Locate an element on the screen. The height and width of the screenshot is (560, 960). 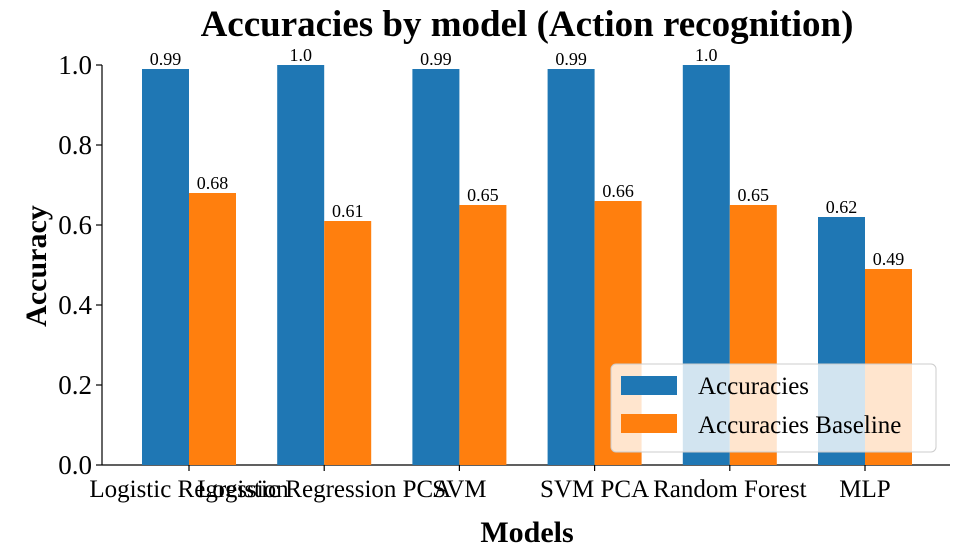
legend-box is located at coordinates (773, 408).